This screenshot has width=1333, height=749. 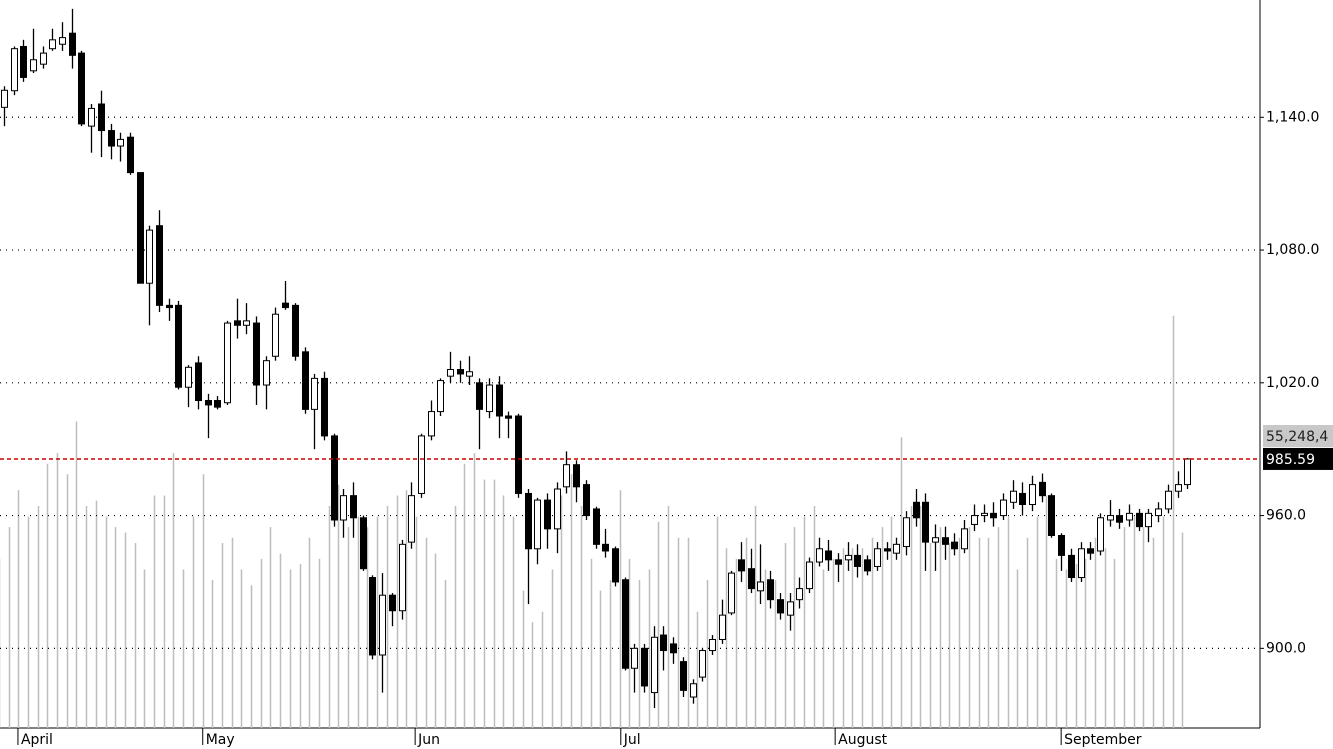 I want to click on volume-marker-box, so click(x=1298, y=435).